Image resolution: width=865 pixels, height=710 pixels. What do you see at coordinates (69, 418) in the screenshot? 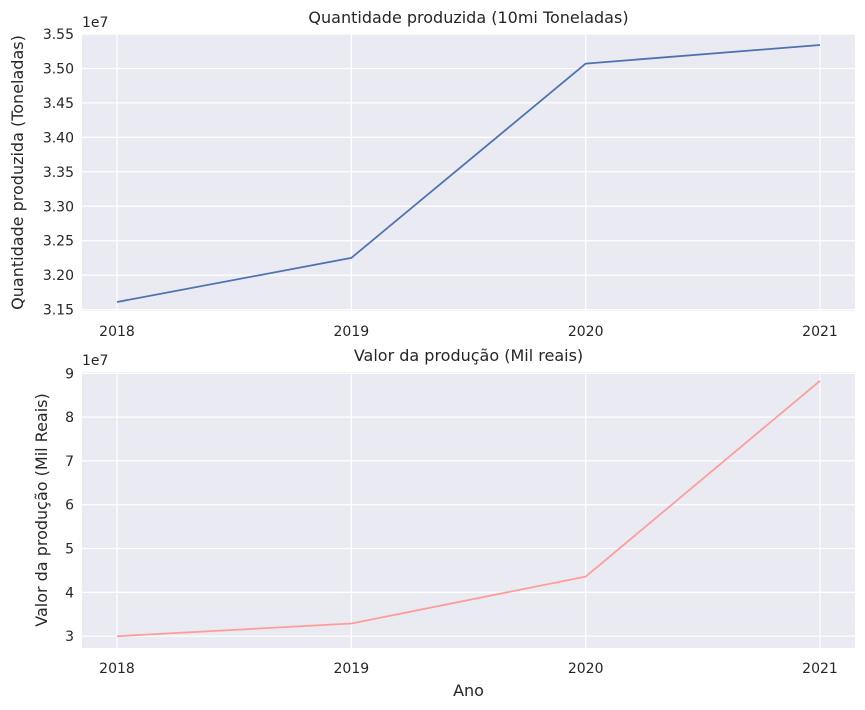
I see `y-tick-label: 8` at bounding box center [69, 418].